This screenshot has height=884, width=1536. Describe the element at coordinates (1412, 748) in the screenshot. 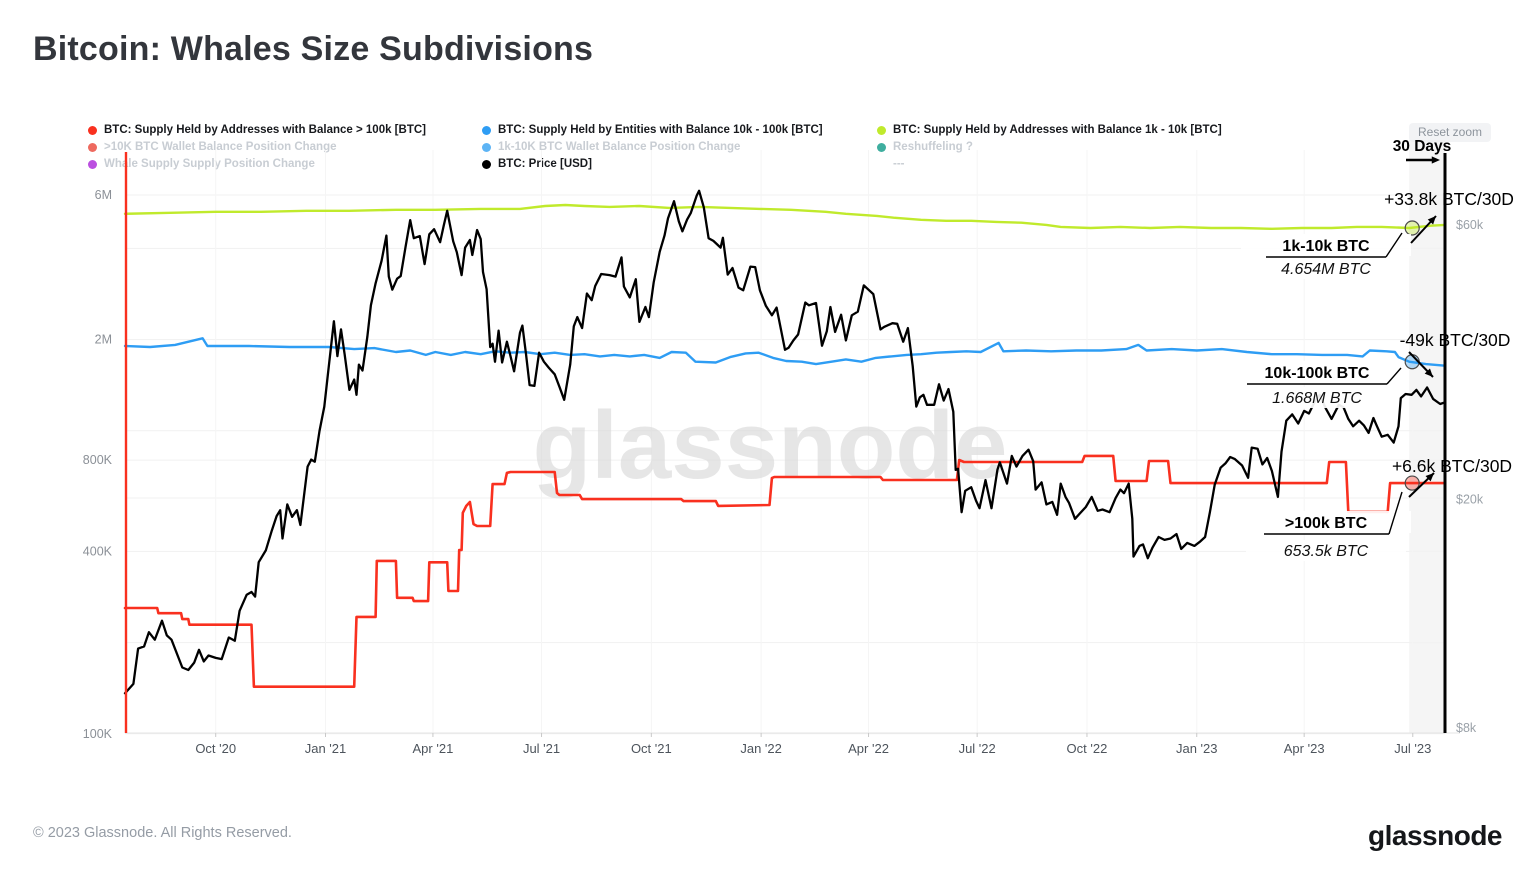

I see `x-axis-tick: Jul '23` at that location.